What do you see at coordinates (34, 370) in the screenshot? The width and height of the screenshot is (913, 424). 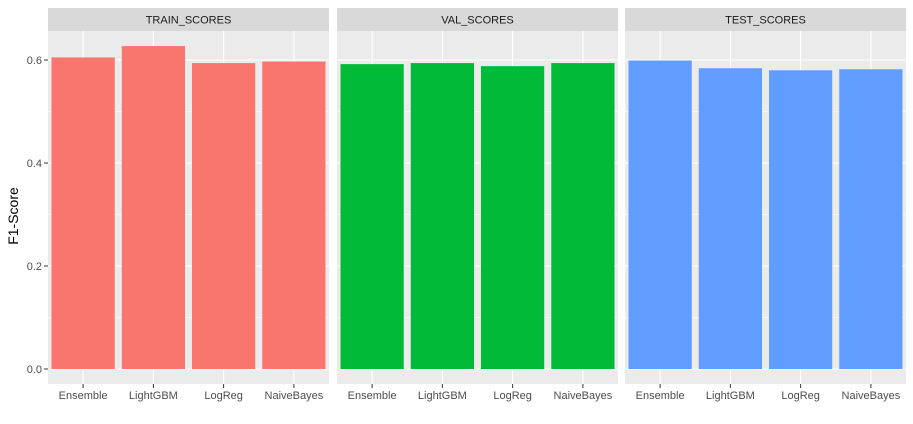 I see `y-tick-label: 0.0` at bounding box center [34, 370].